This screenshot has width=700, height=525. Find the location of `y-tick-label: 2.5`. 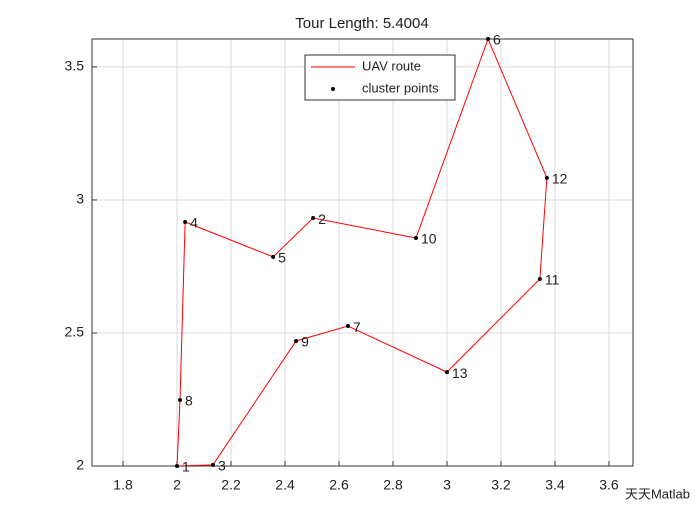

y-tick-label: 2.5 is located at coordinates (75, 332).